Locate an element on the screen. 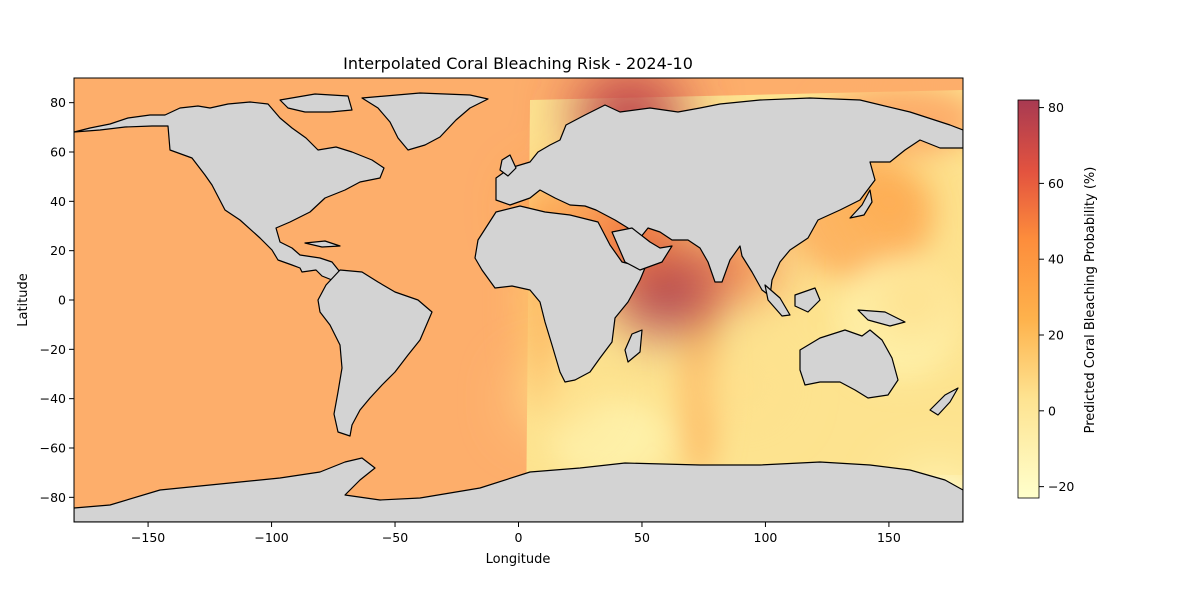 Image resolution: width=1200 pixels, height=600 pixels. colorbar-tick-label: 0 is located at coordinates (1052, 410).